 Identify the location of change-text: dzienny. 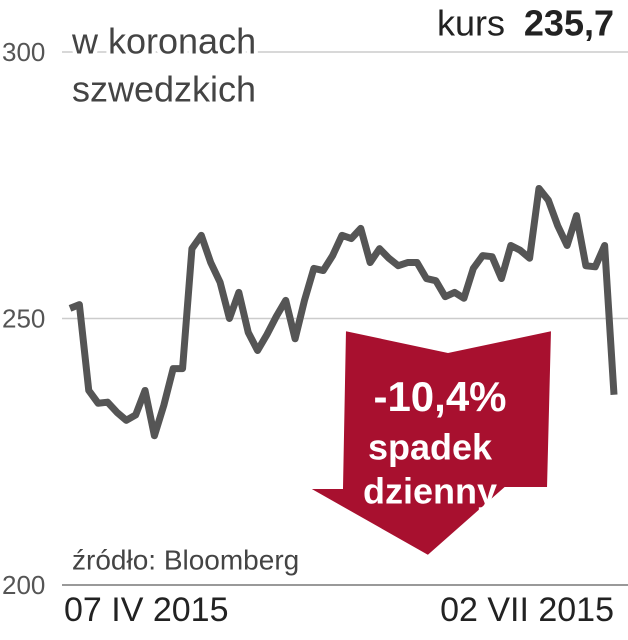
(430, 491).